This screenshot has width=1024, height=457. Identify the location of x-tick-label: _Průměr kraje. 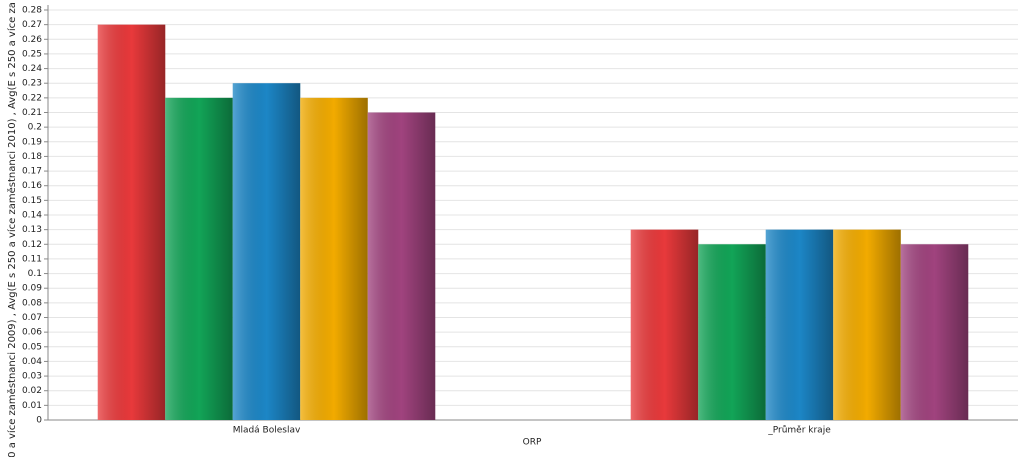
(799, 430).